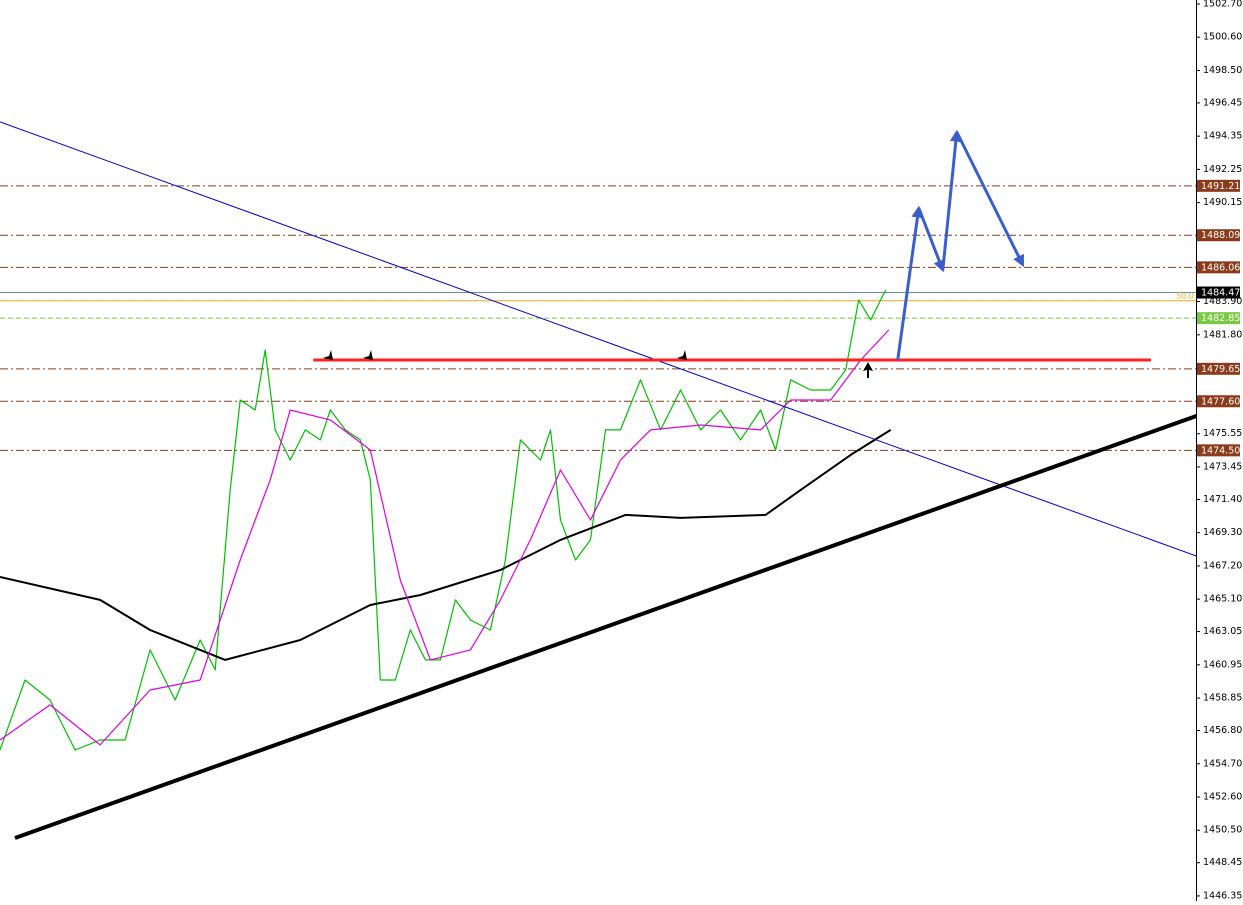 This screenshot has width=1243, height=905. What do you see at coordinates (1222, 70) in the screenshot?
I see `y-tick-label: 1498.50` at bounding box center [1222, 70].